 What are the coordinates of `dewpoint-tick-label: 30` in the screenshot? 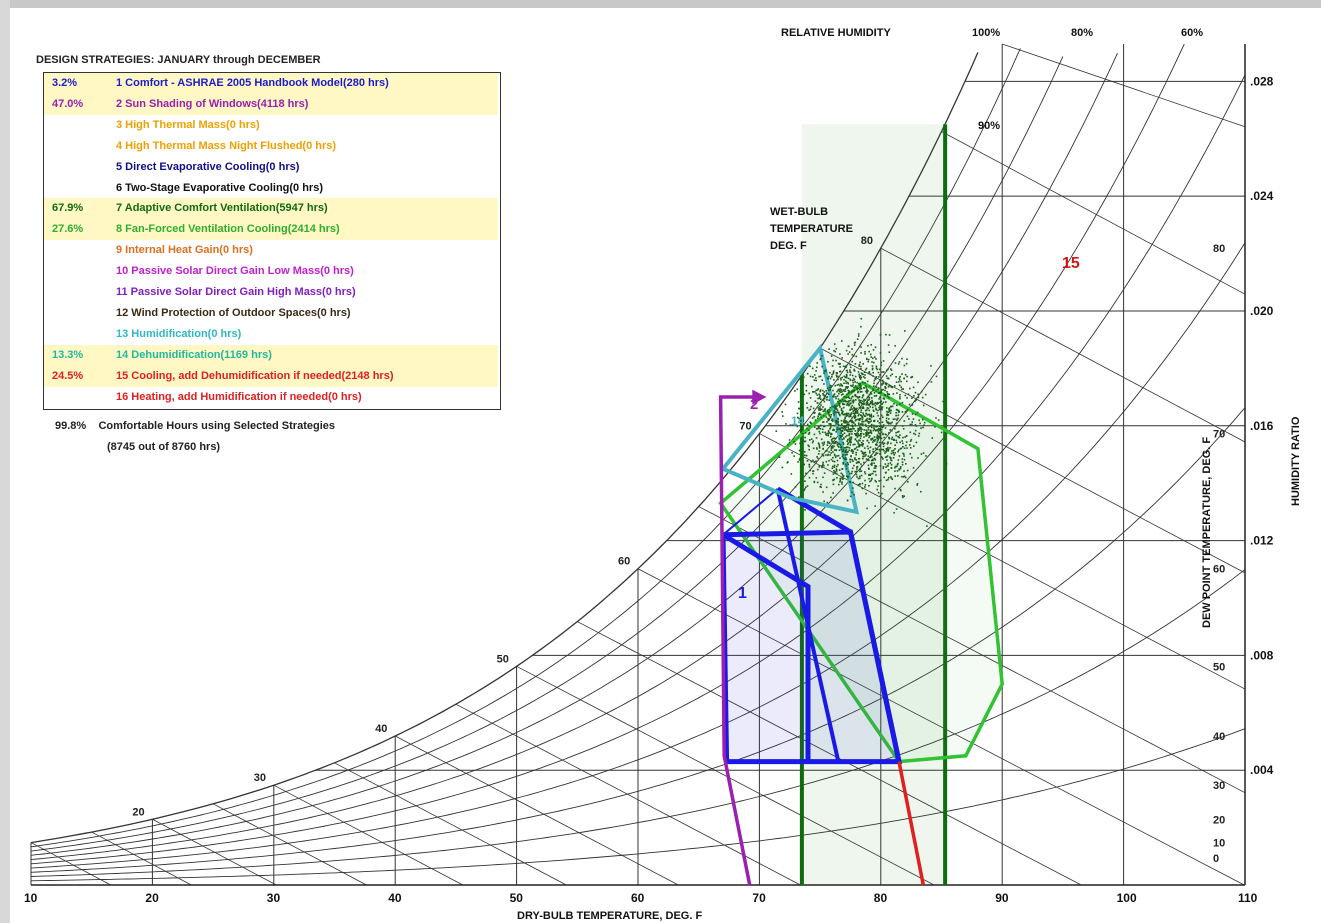 It's located at (1219, 786).